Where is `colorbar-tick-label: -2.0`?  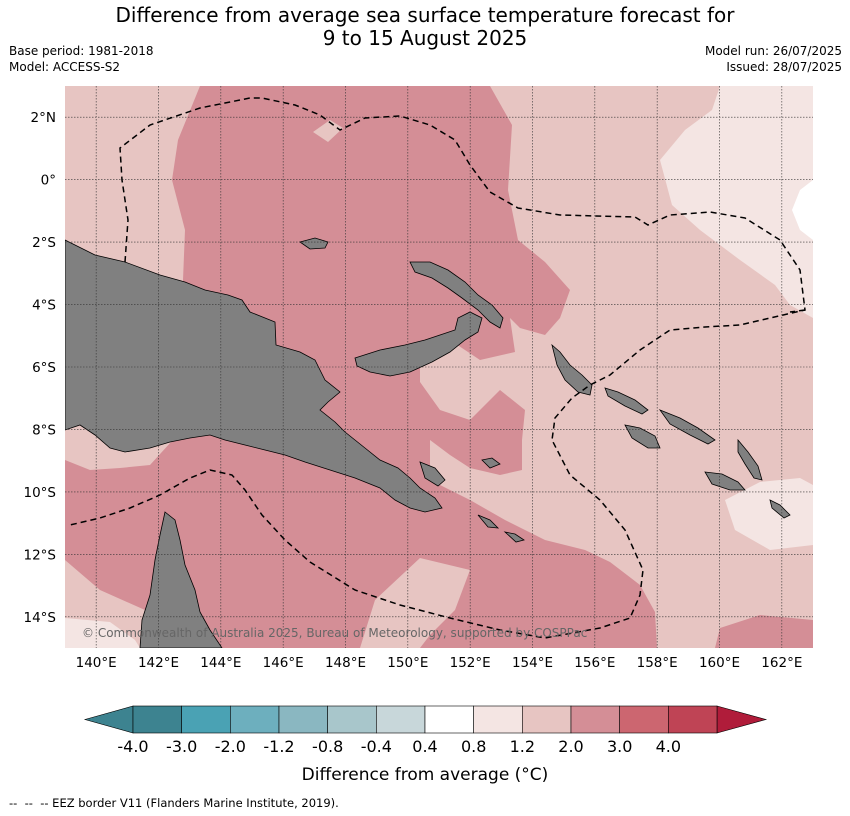 colorbar-tick-label: -2.0 is located at coordinates (230, 746).